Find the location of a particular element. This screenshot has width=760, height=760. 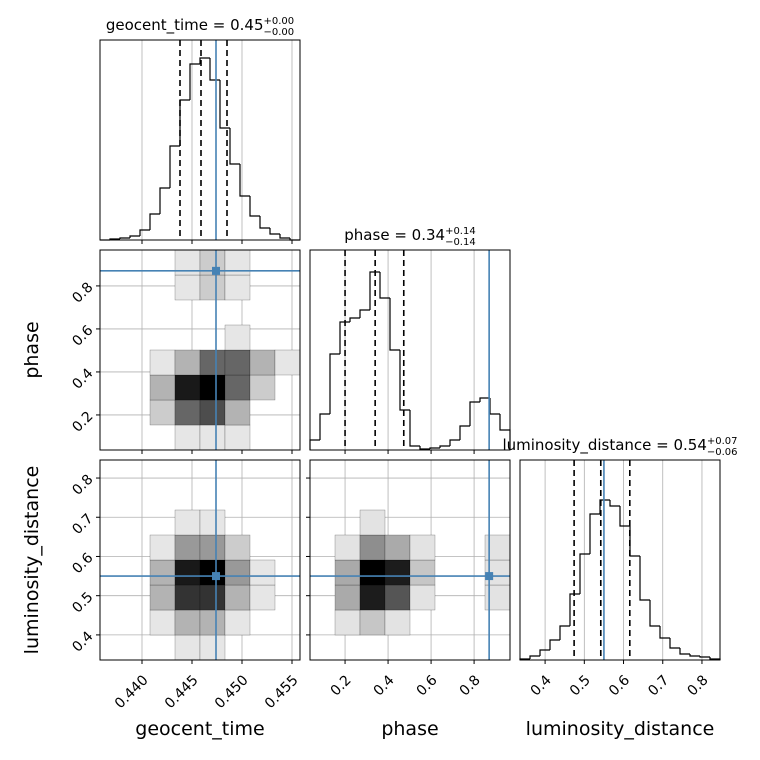

y-tick-label: 0.6 is located at coordinates (82, 335).